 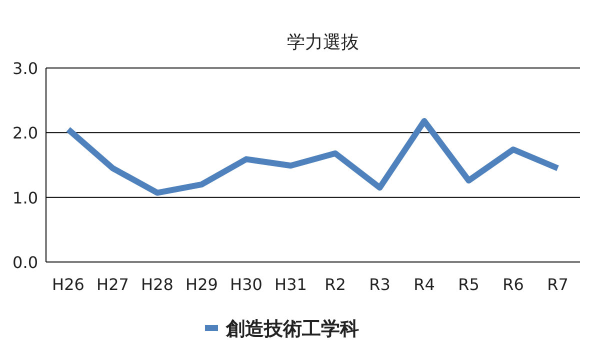 What do you see at coordinates (292, 329) in the screenshot?
I see `legend-label: 創造技術工学科` at bounding box center [292, 329].